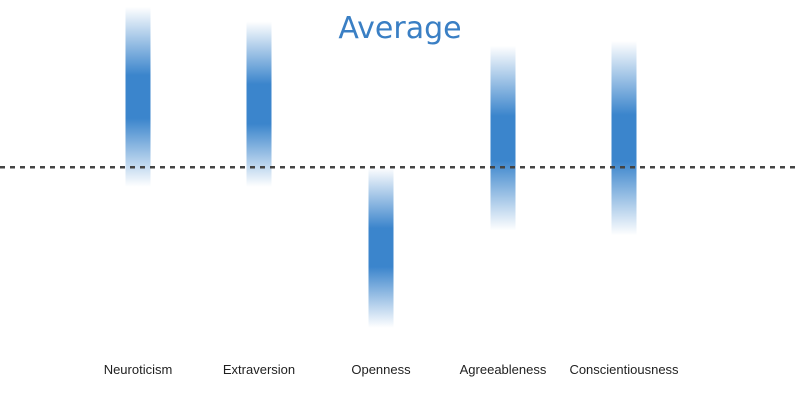 This screenshot has width=800, height=415. Describe the element at coordinates (381, 247) in the screenshot. I see `bar-openness` at that location.